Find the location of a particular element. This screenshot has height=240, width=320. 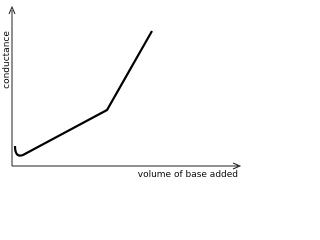

x-axis-label: volume of base added is located at coordinates (188, 174).